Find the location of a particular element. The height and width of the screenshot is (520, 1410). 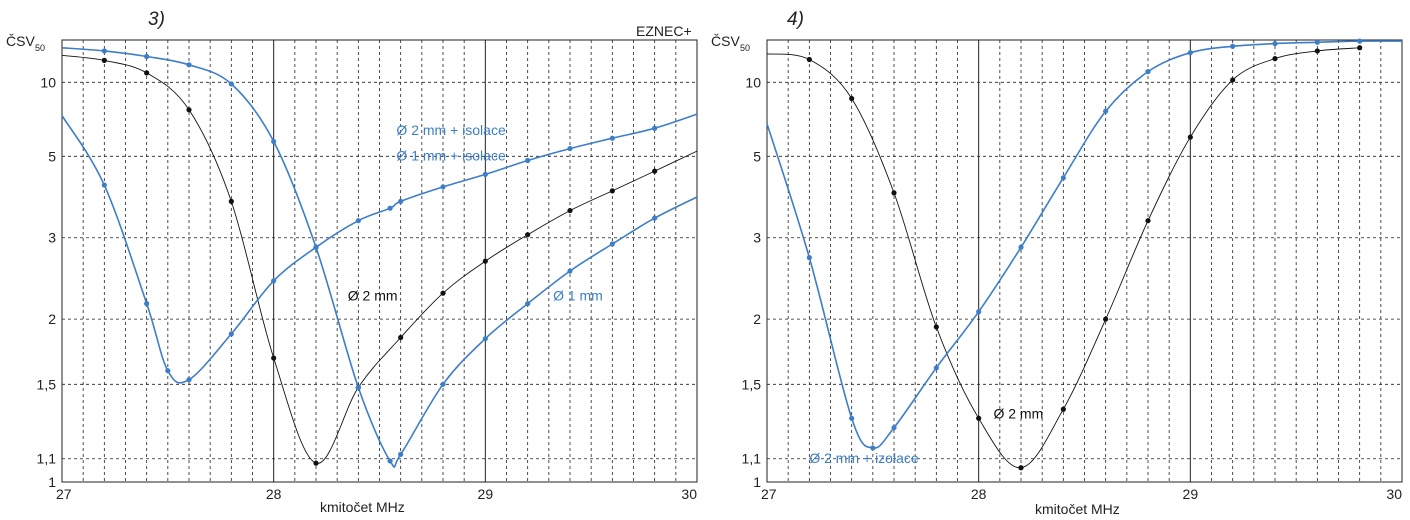

panel-tag-4: 4) is located at coordinates (795, 19).